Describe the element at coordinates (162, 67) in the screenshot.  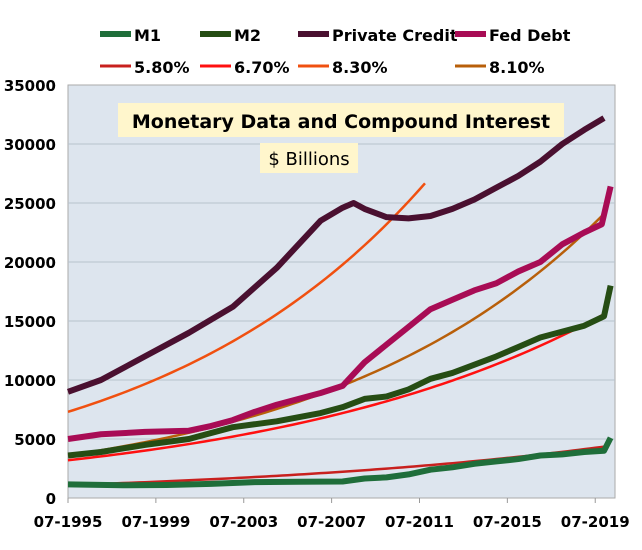
I see `legend-label: 5.80%` at that location.